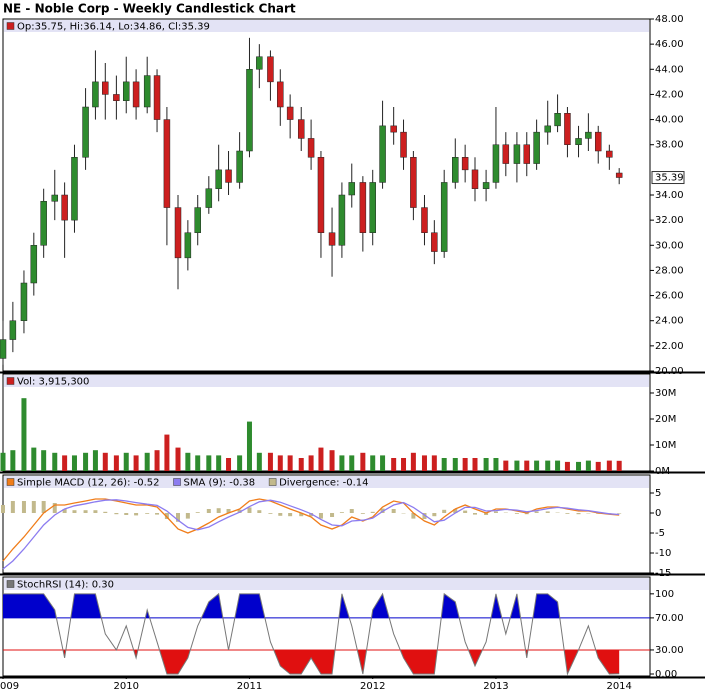  What do you see at coordinates (669, 94) in the screenshot?
I see `y-tick-label: 42.00` at bounding box center [669, 94].